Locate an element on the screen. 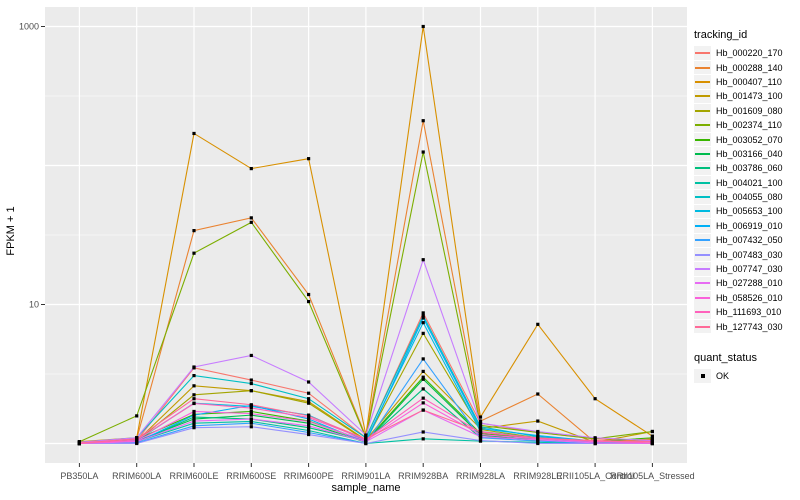 This screenshot has height=500, width=800. legend-item: Hb_003166_040 is located at coordinates (747, 154).